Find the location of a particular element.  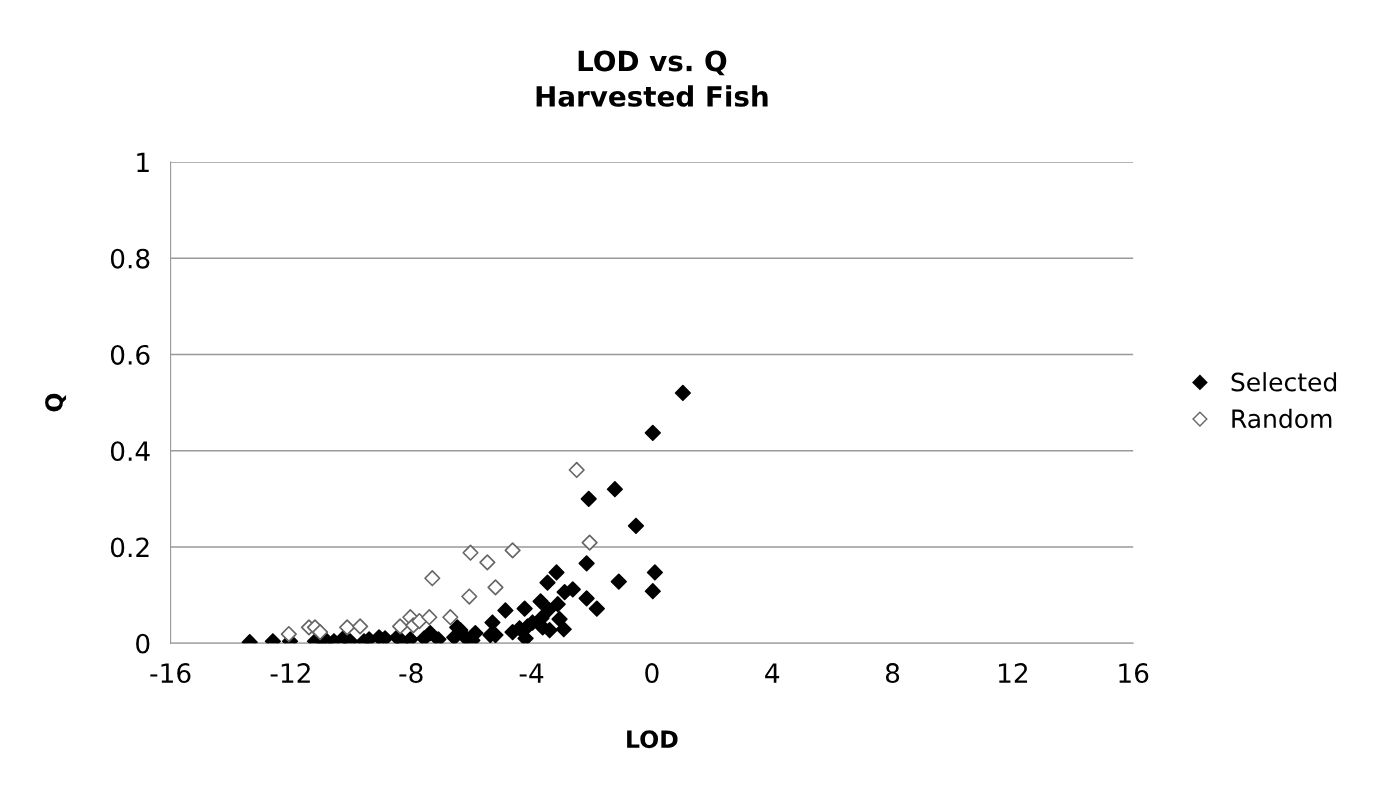

y-axis-title: Q is located at coordinates (56, 402).